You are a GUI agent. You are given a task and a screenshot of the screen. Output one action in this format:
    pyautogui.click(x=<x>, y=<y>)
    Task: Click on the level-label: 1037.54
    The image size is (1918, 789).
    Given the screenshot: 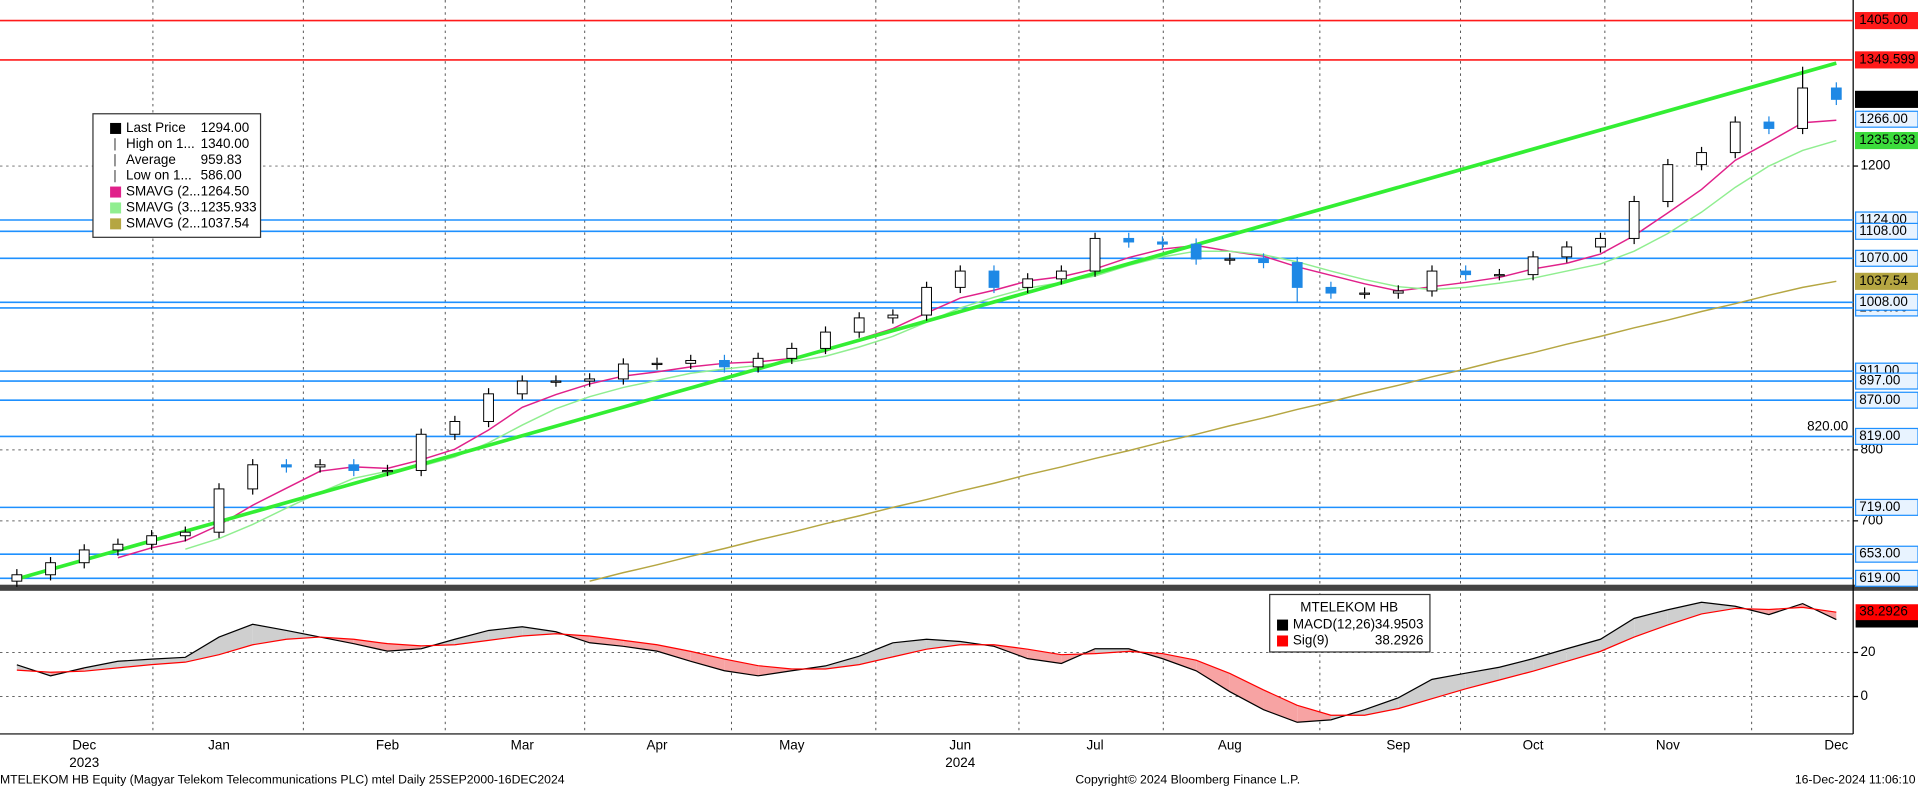 What is the action you would take?
    pyautogui.click(x=1883, y=280)
    